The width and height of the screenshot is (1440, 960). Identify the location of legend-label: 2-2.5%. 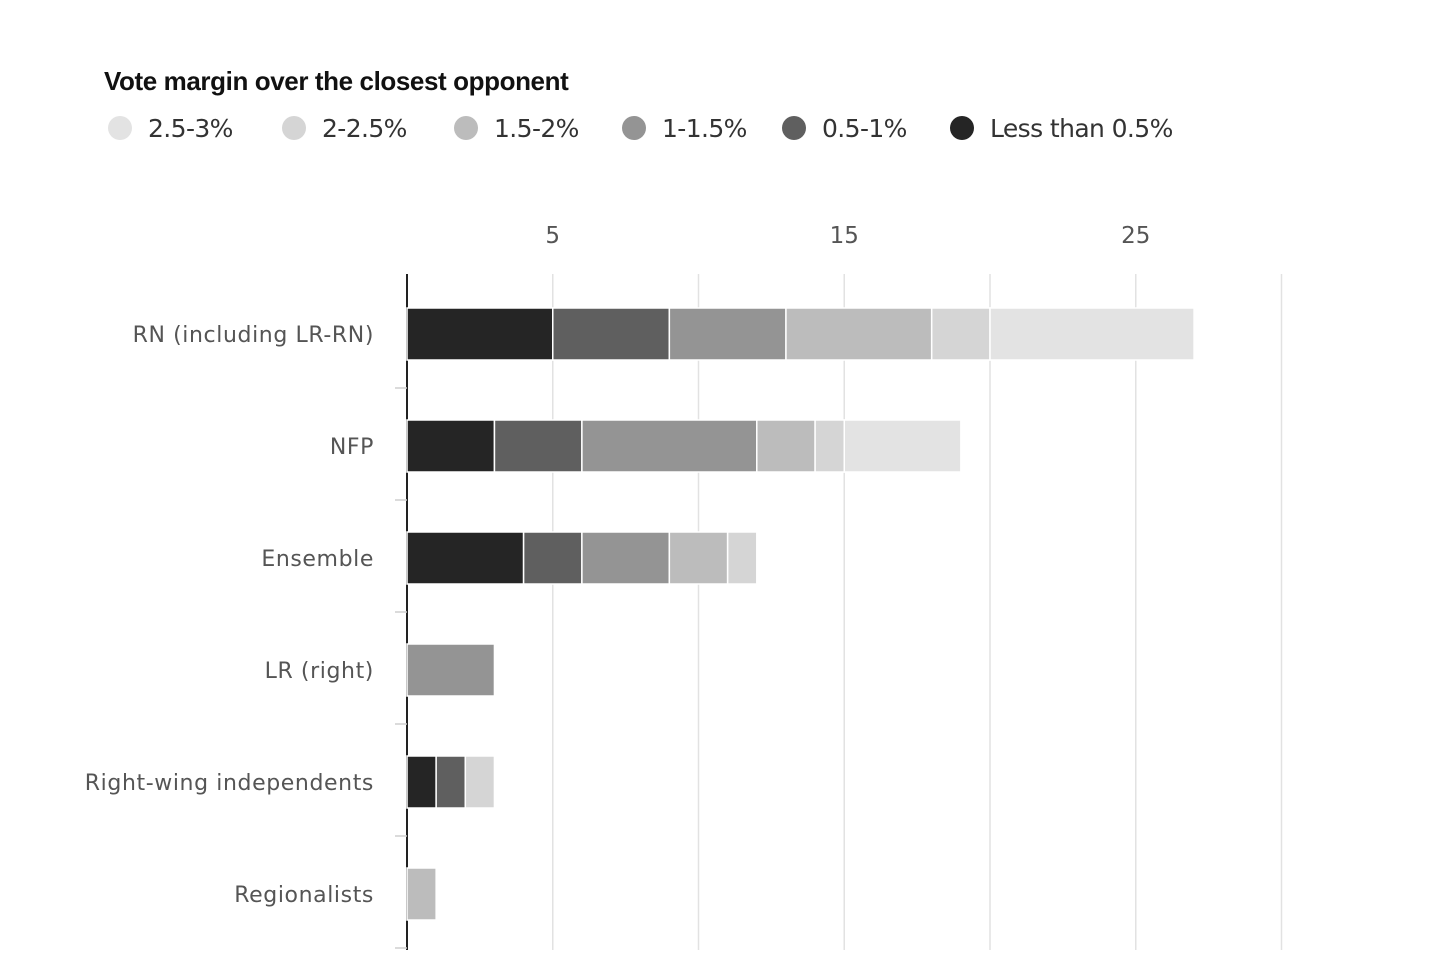
(364, 128).